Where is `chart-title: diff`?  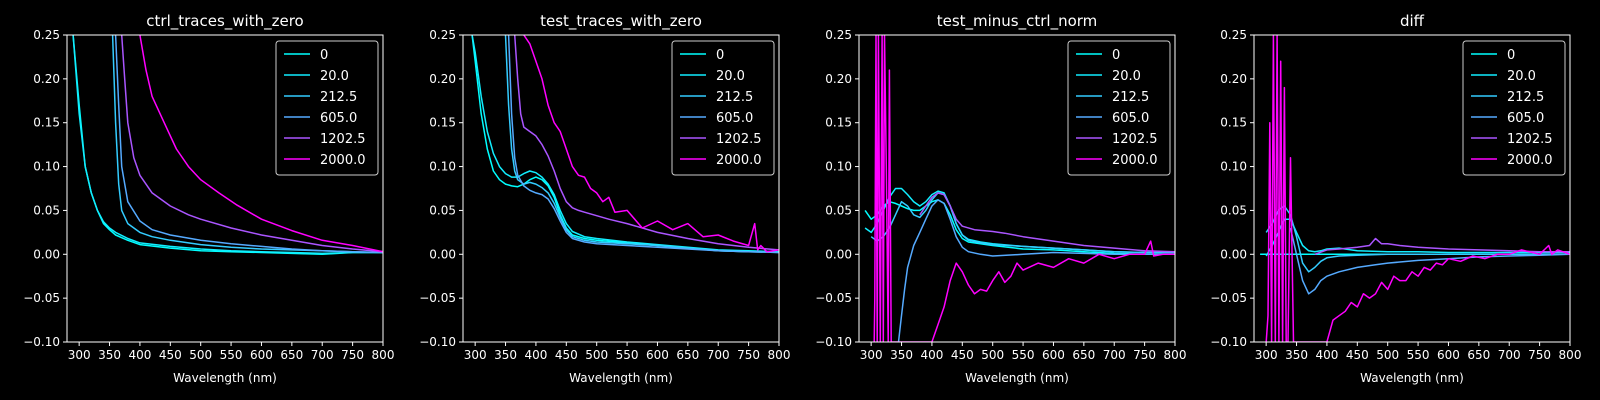
chart-title: diff is located at coordinates (1412, 21).